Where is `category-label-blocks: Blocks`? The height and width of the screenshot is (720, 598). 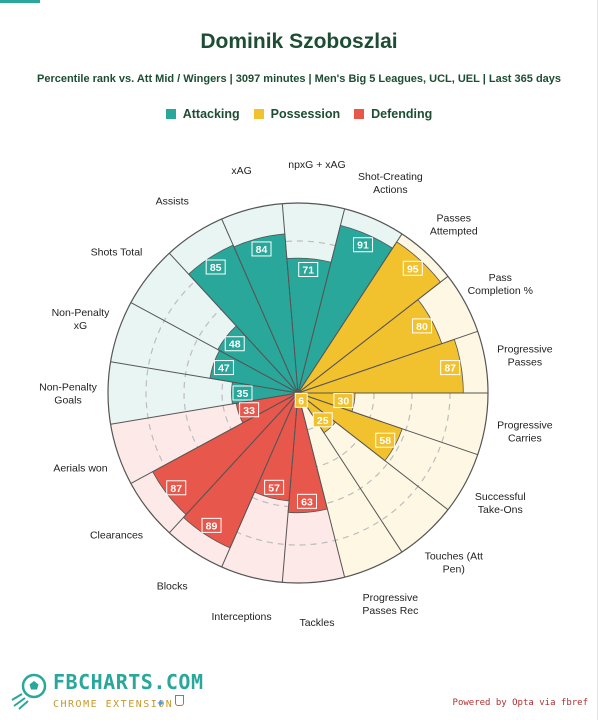
category-label-blocks: Blocks is located at coordinates (172, 587).